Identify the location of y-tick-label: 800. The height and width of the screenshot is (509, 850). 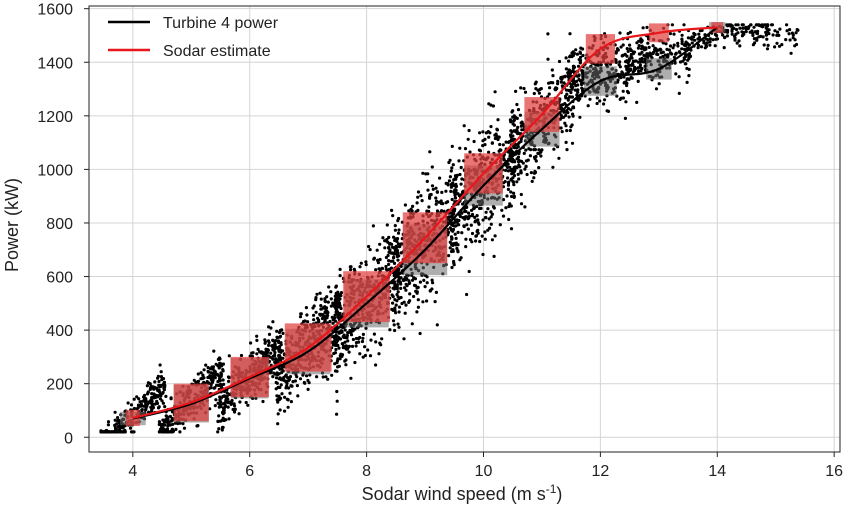
(59, 224).